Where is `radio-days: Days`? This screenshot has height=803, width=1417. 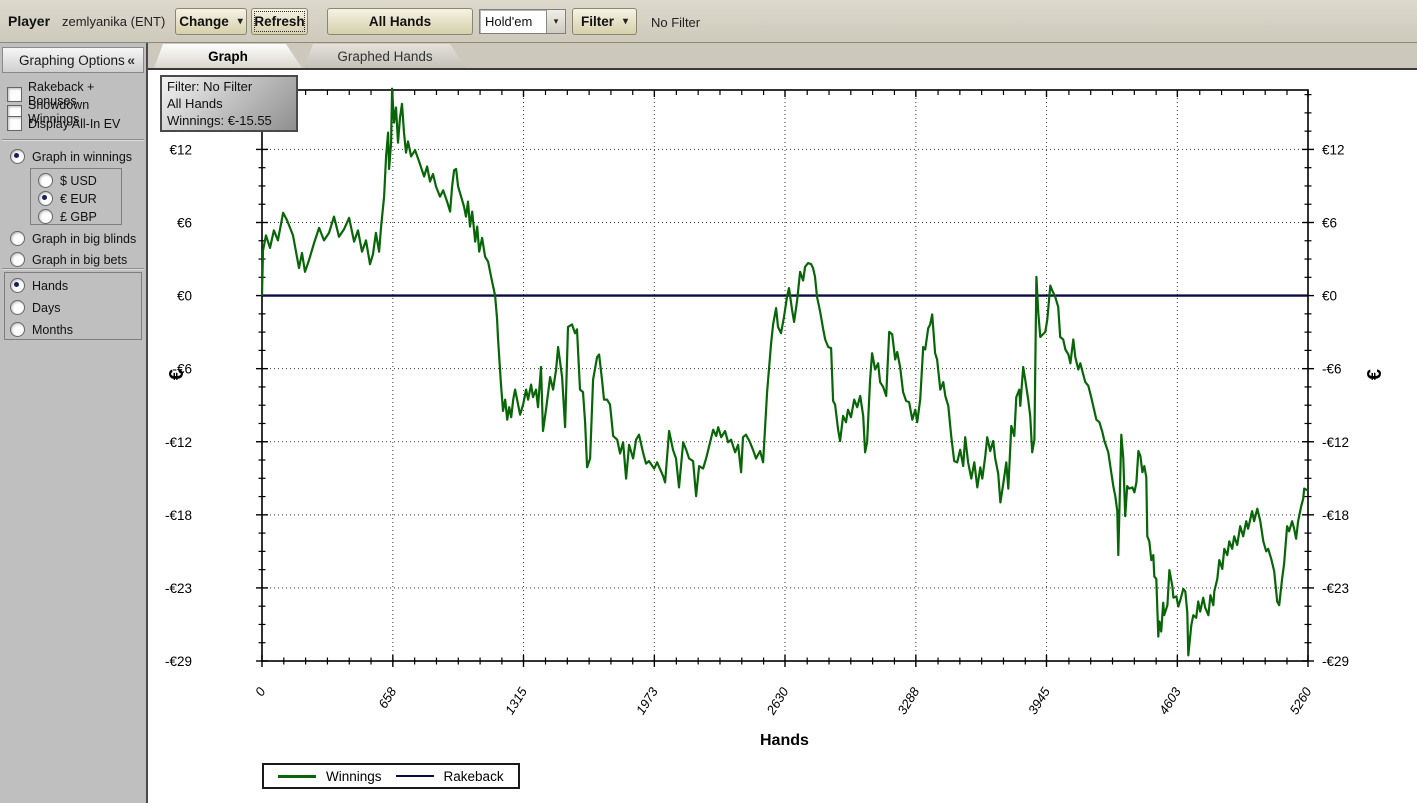 radio-days: Days is located at coordinates (73, 307).